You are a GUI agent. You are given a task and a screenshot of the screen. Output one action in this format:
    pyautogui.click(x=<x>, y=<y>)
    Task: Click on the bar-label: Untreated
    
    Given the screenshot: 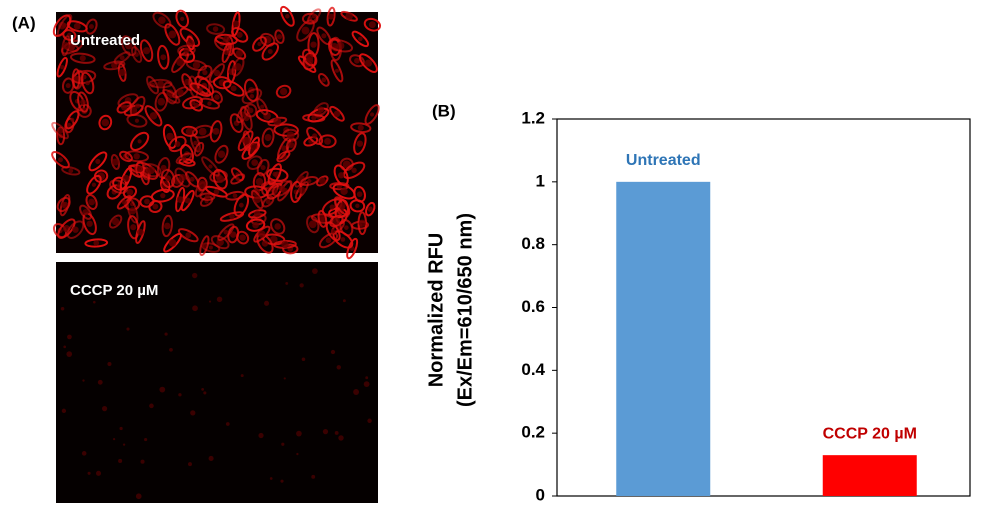 What is the action you would take?
    pyautogui.click(x=663, y=160)
    